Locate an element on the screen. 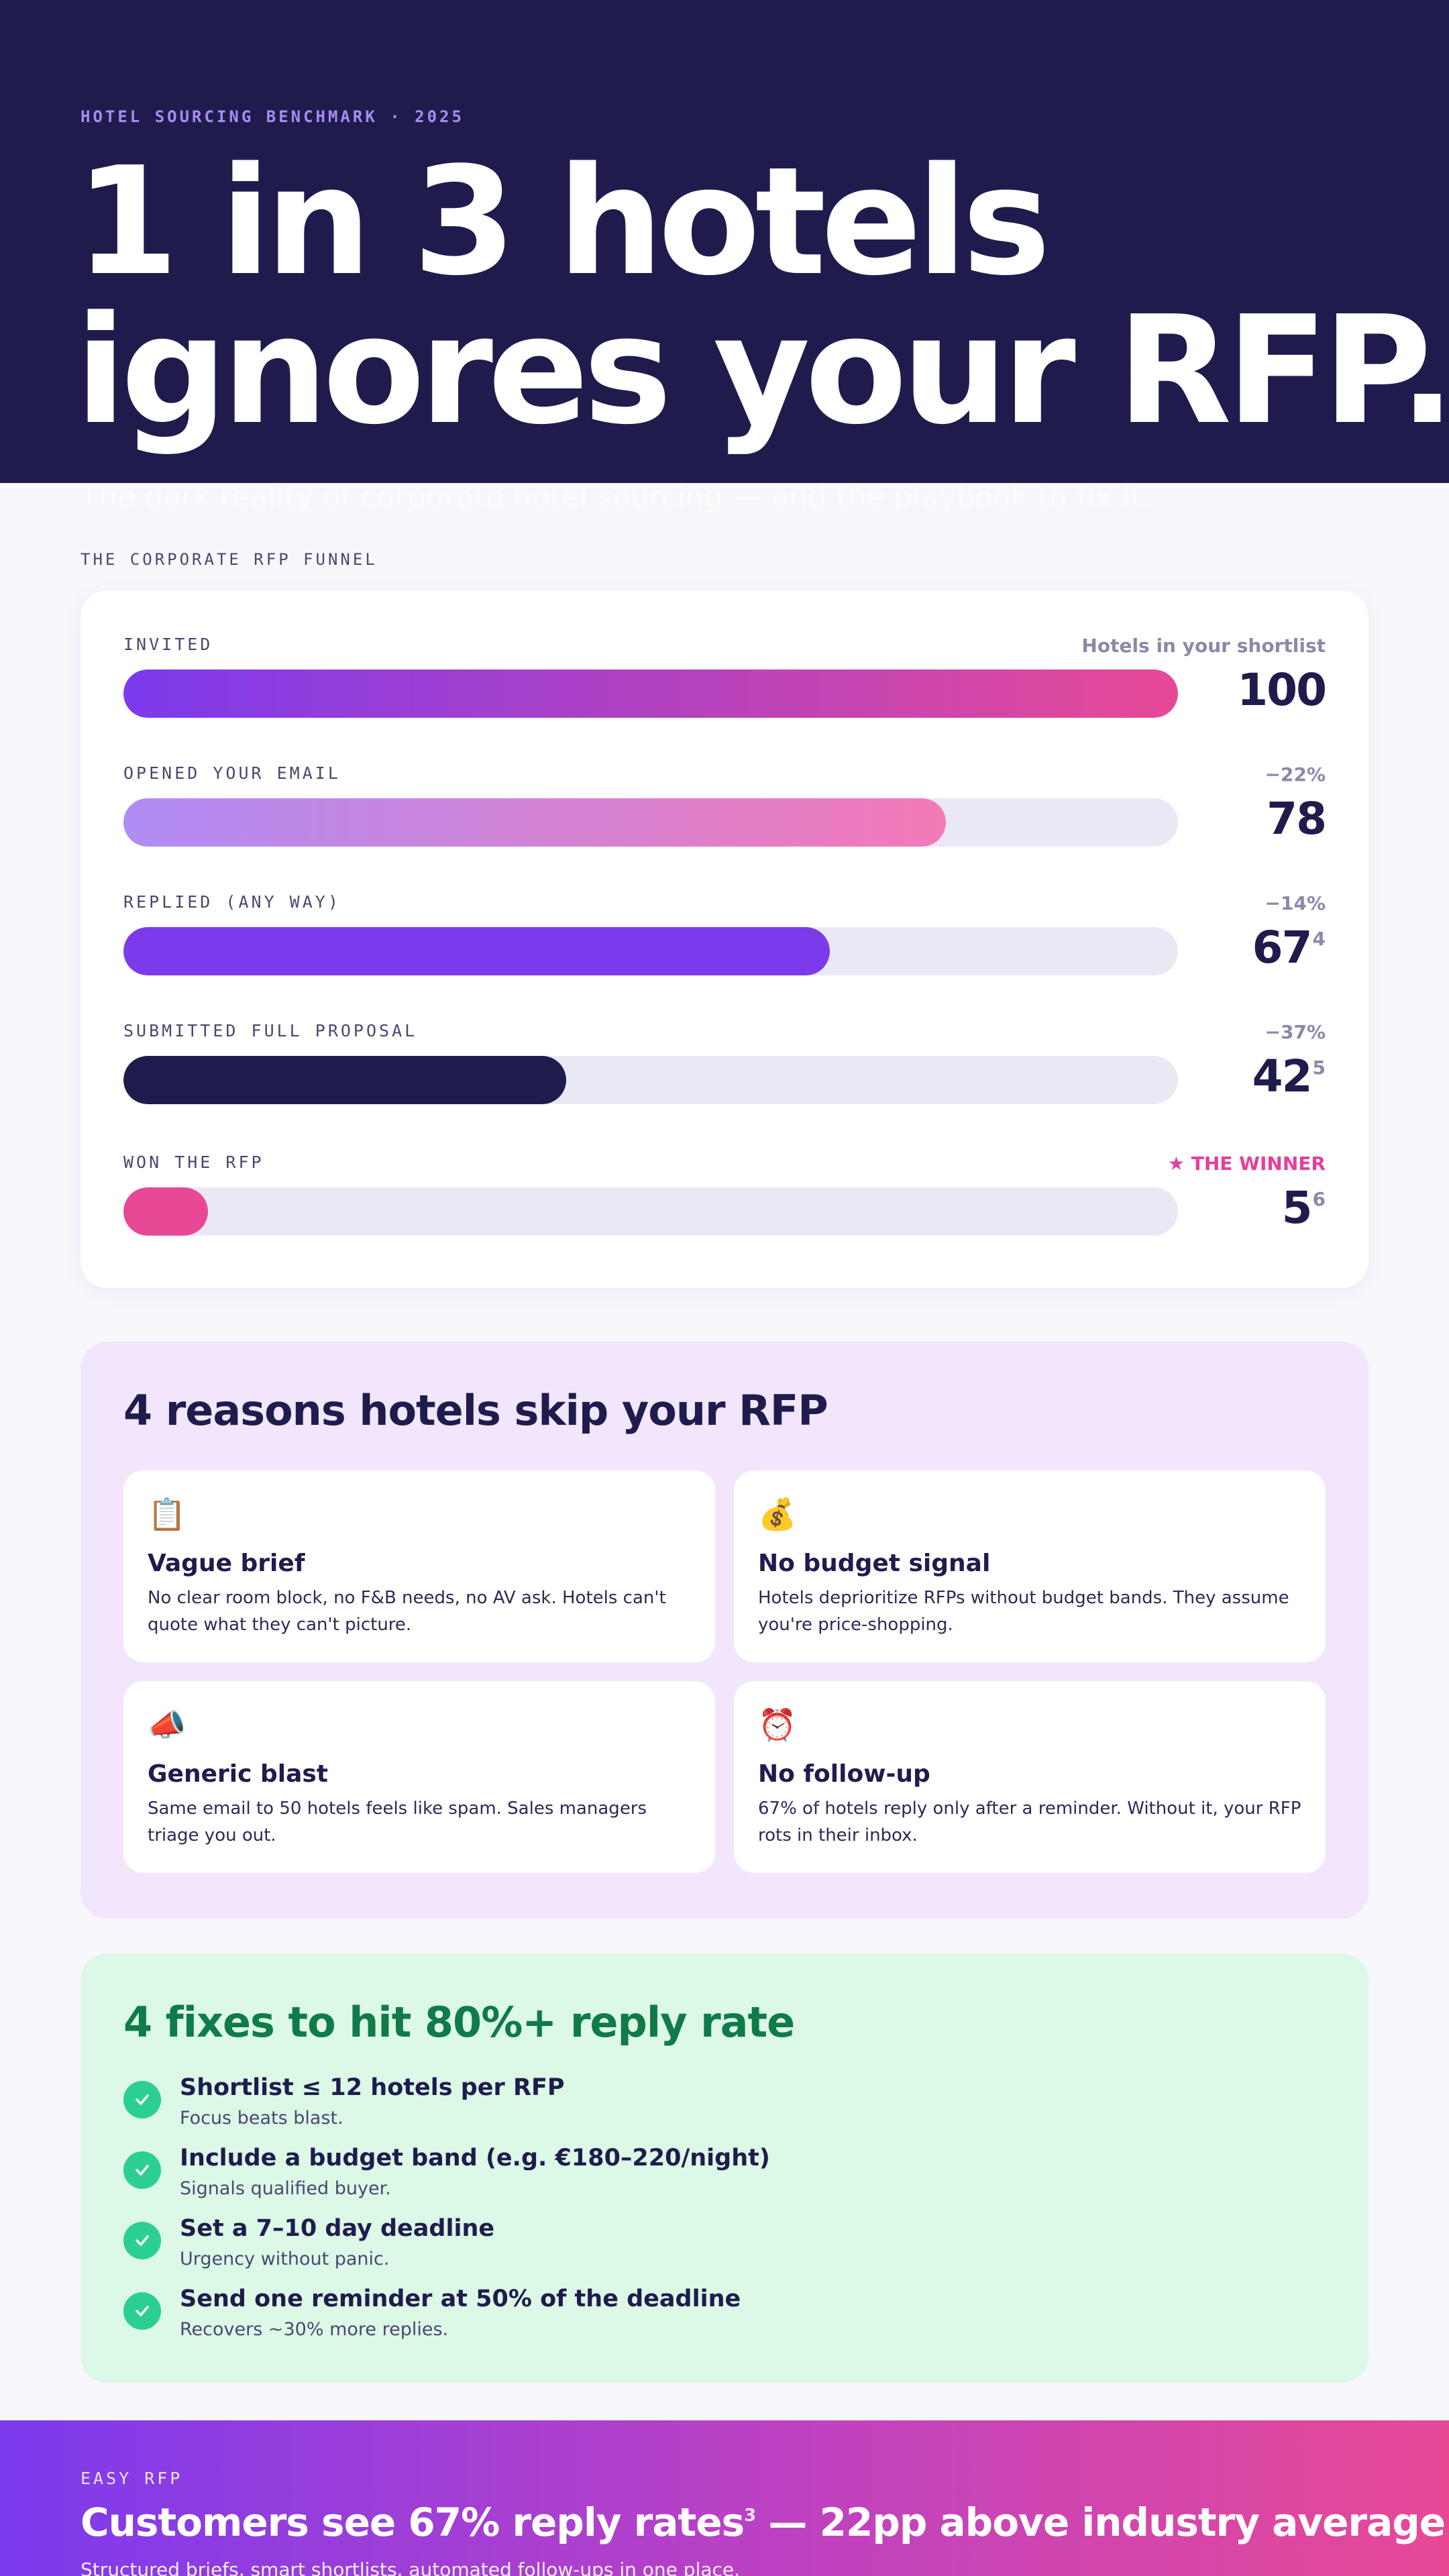 The image size is (1449, 2576). funnel-stage-opened: OPENED YOUR EMAIL −22% 78 is located at coordinates (725, 821).